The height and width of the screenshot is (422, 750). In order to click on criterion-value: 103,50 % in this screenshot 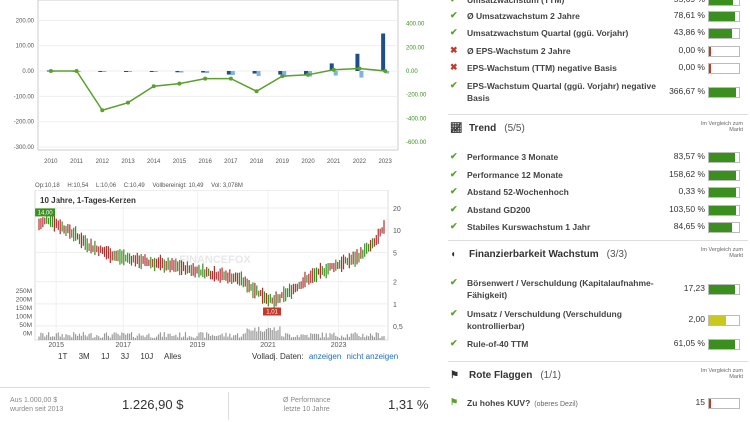, I will do `click(687, 208)`.